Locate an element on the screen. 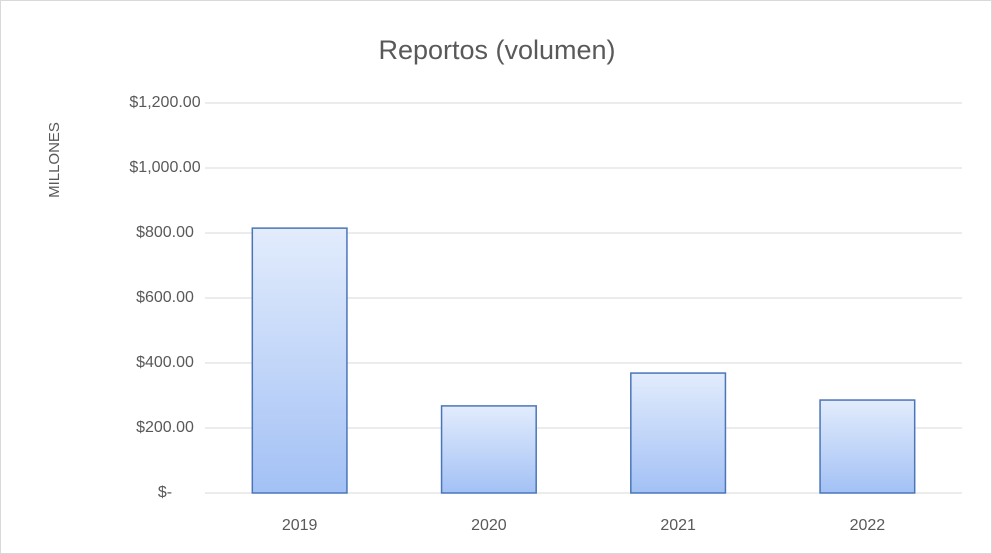  y-tick-label: $400.00 is located at coordinates (165, 362).